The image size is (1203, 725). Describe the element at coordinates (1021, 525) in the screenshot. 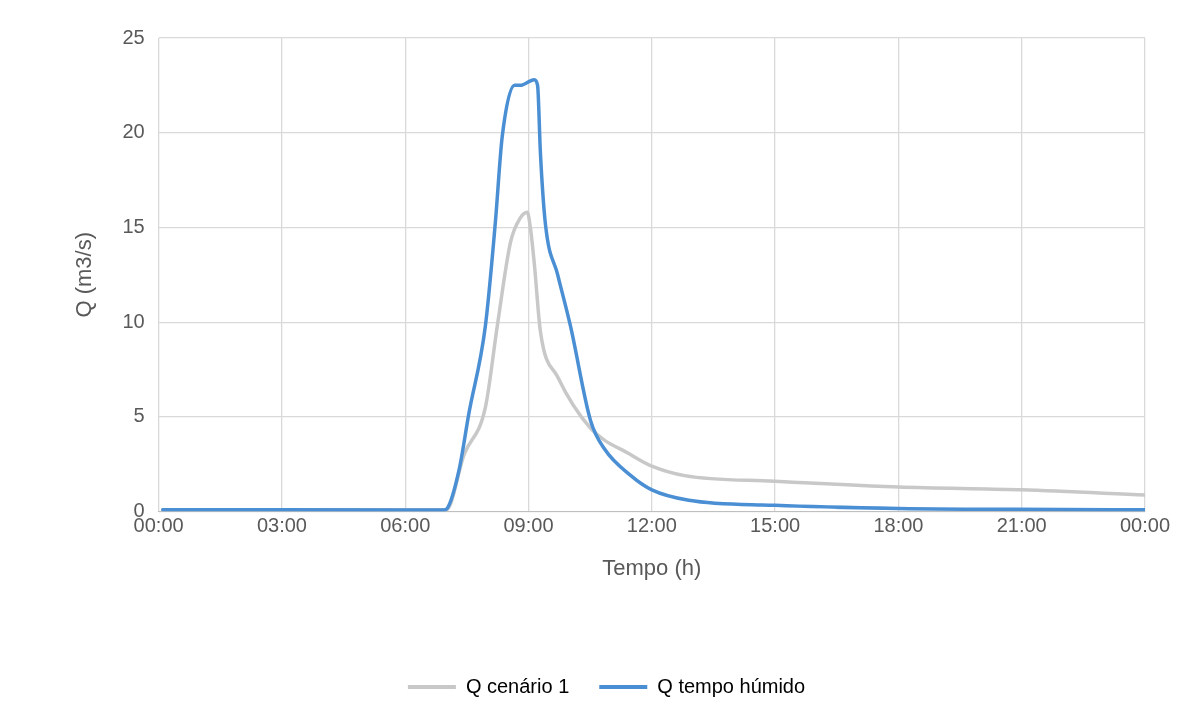

I see `x-tick-label: 21:00` at that location.